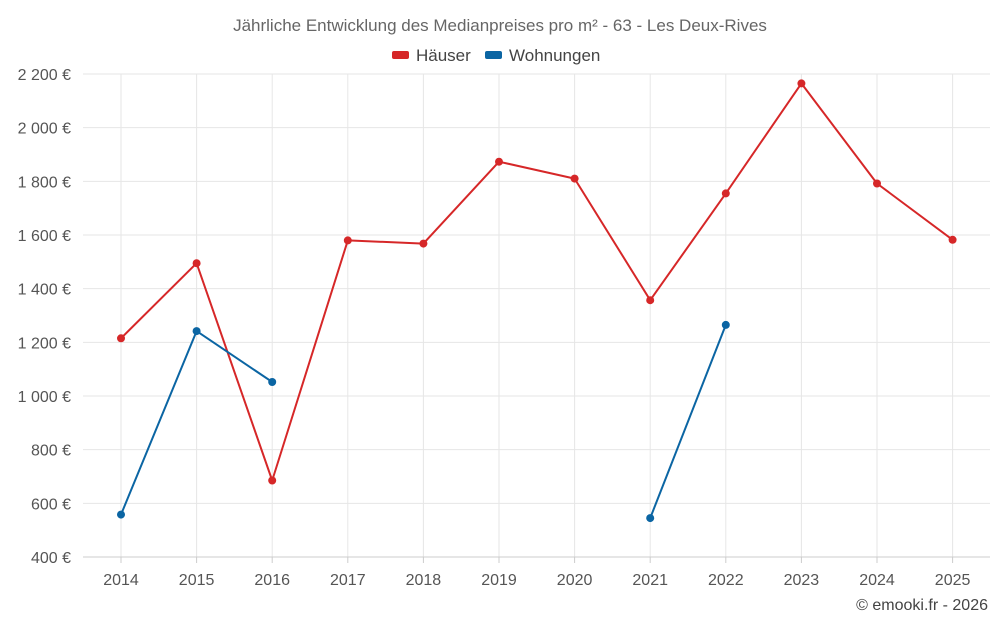 This screenshot has height=625, width=1000. I want to click on y-tick-label: 800 €, so click(51, 451).